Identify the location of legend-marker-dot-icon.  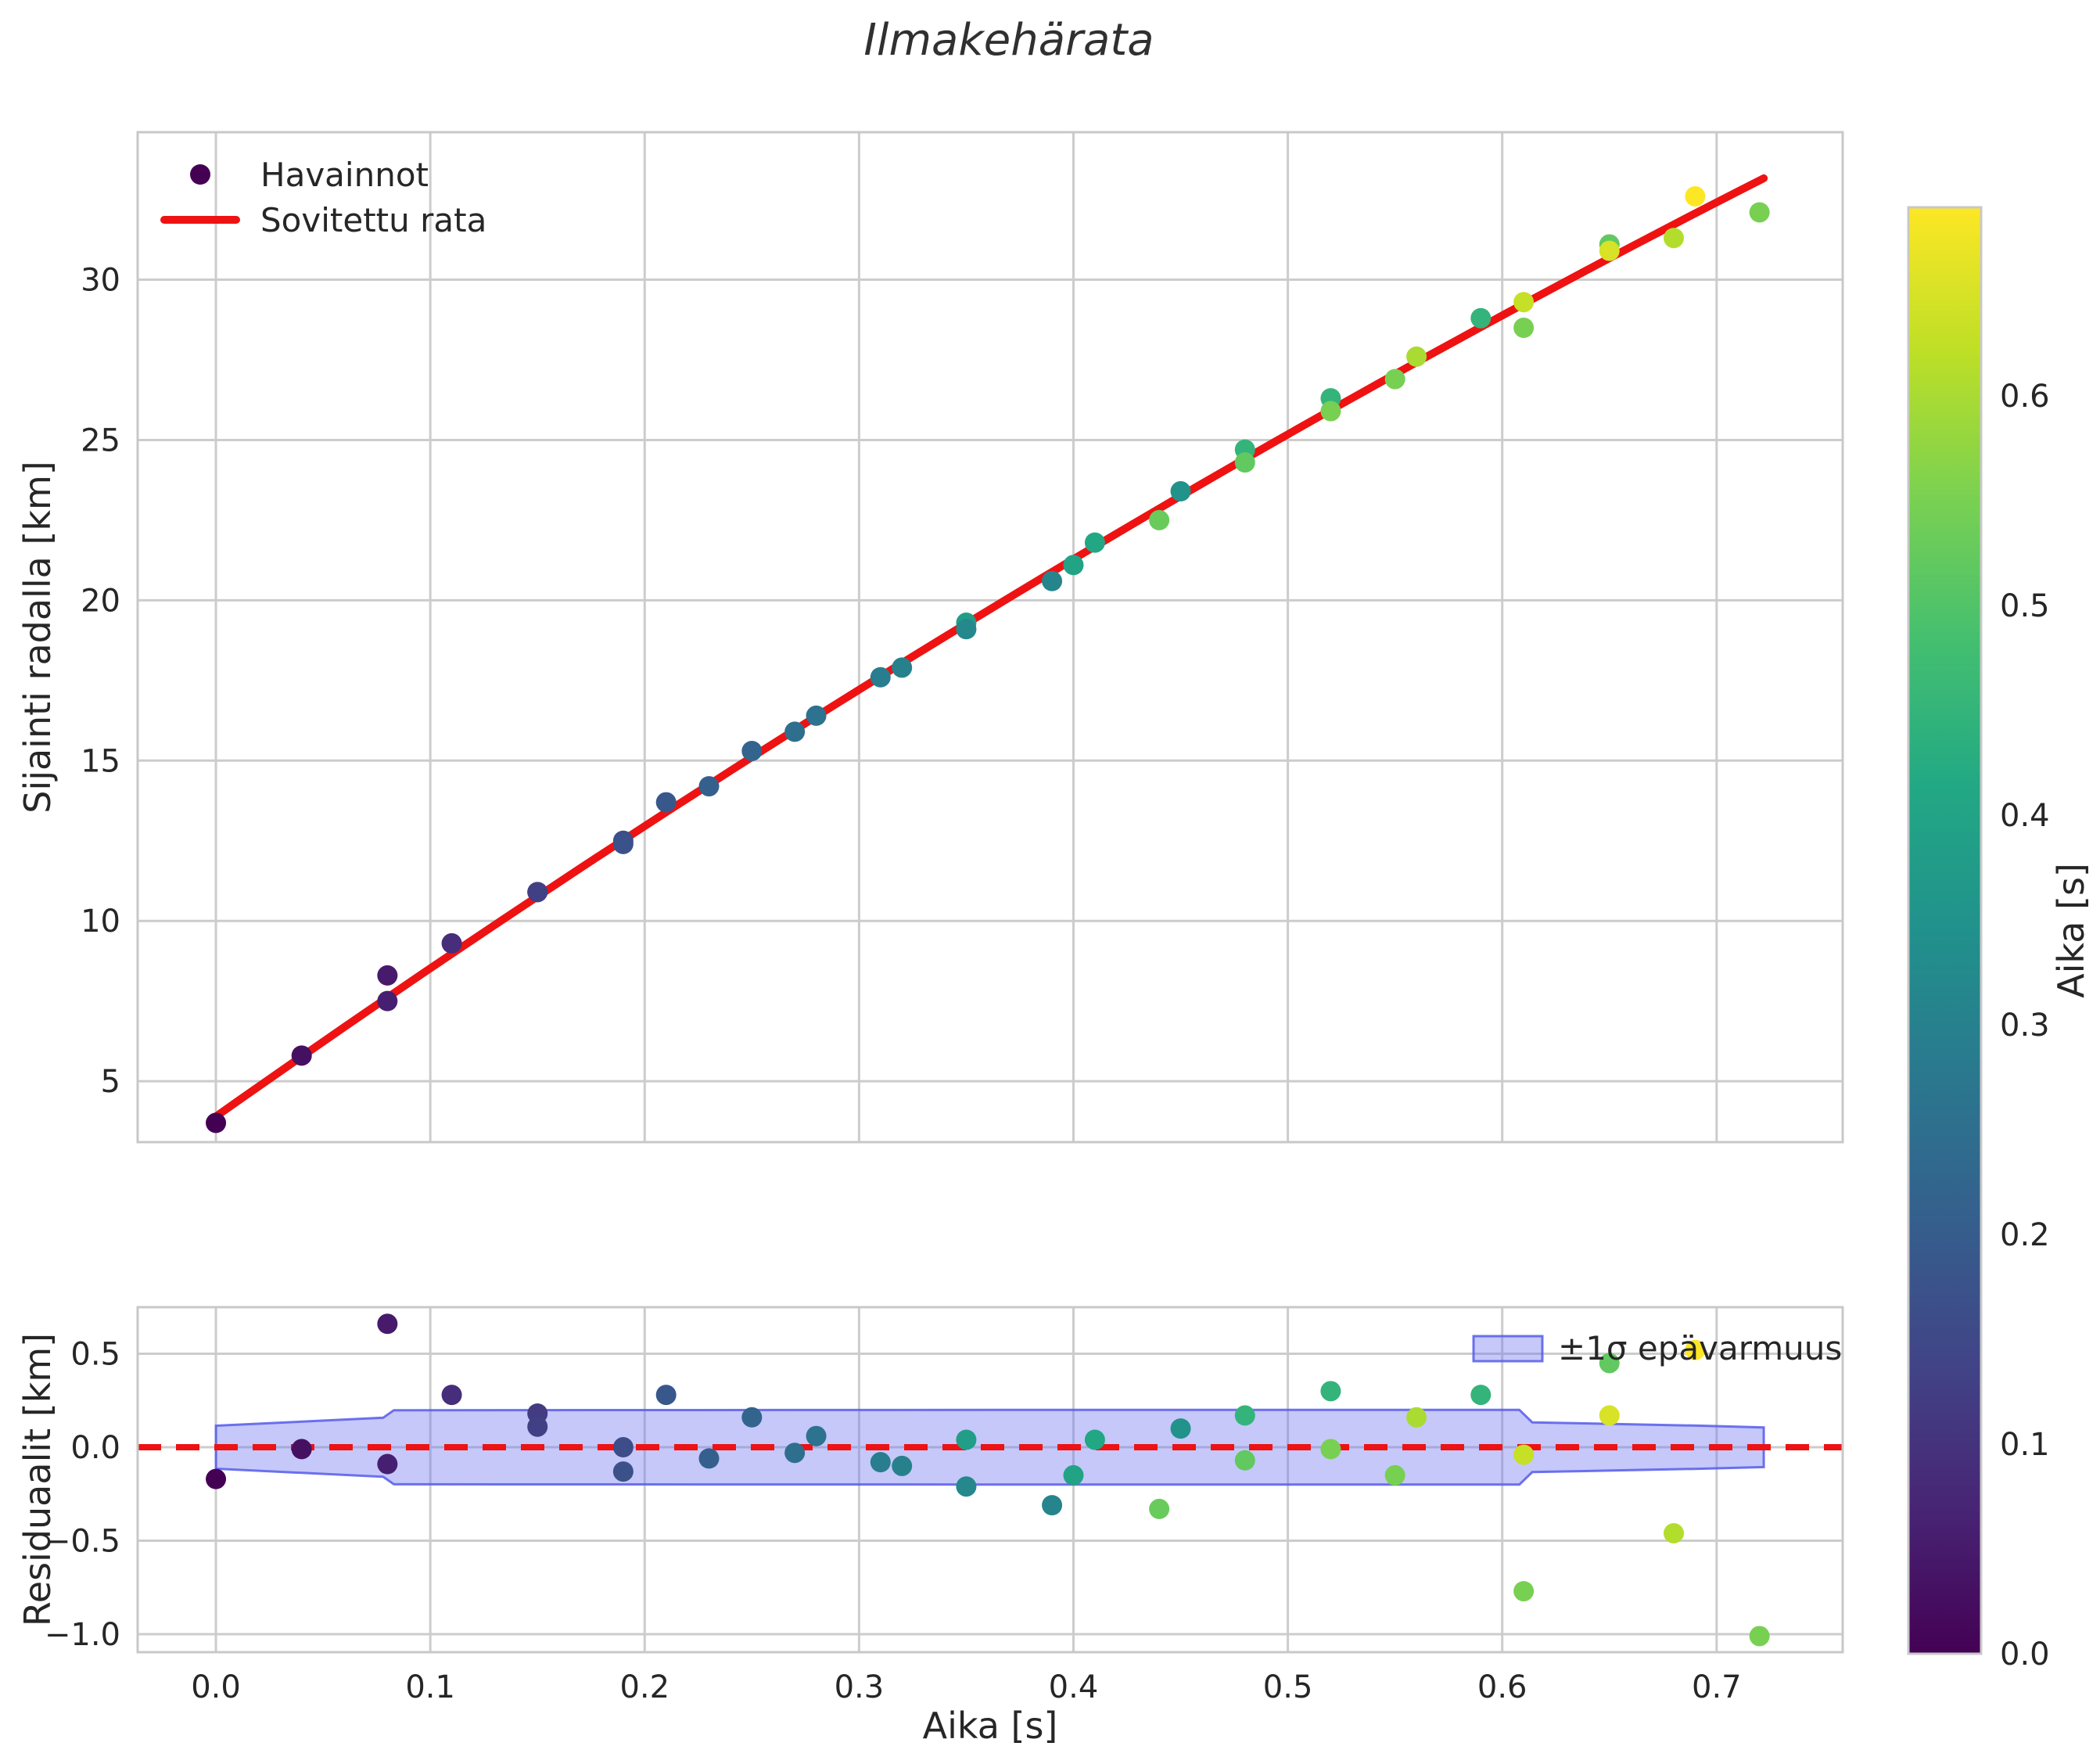
(200, 175).